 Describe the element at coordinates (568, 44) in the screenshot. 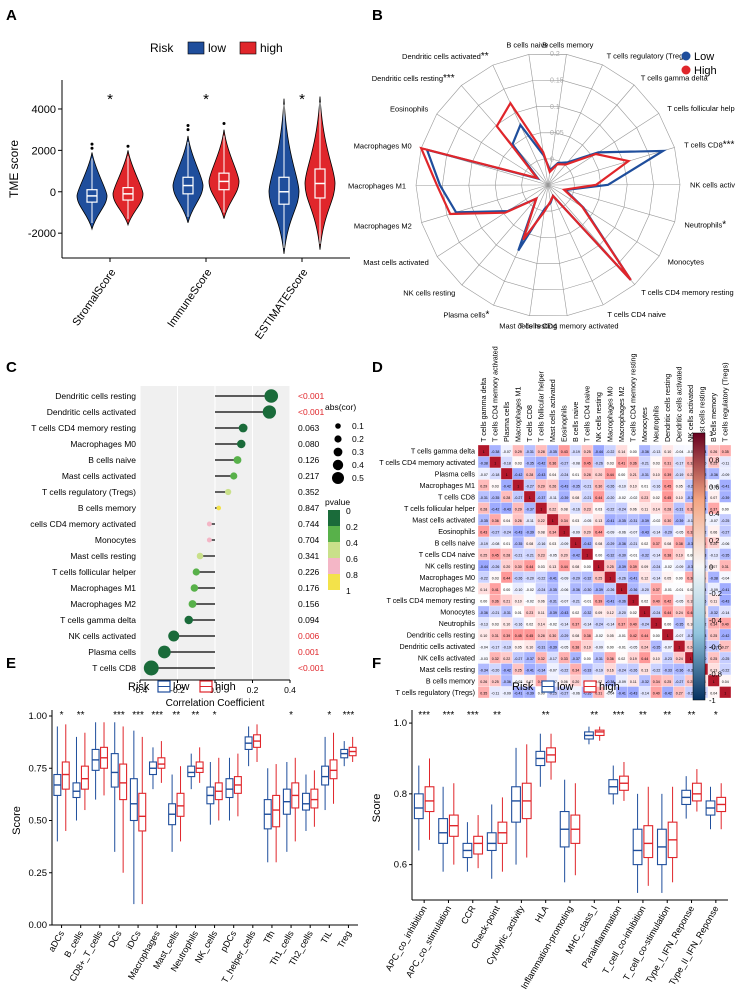

I see `axis-label: B cells memory` at that location.